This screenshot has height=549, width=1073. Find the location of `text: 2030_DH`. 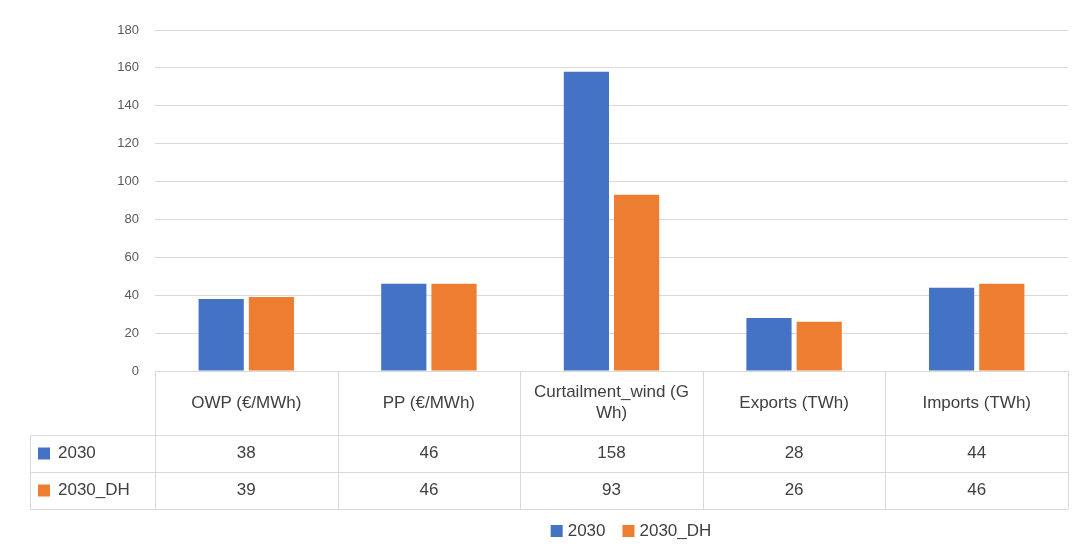

text: 2030_DH is located at coordinates (94, 490).